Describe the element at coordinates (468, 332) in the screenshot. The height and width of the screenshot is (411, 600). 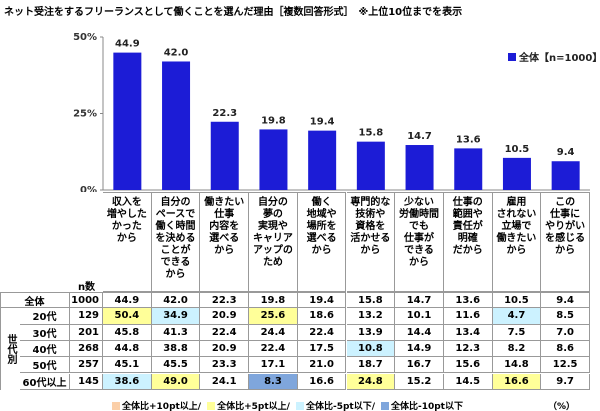
I see `value-cell: 13.4` at that location.